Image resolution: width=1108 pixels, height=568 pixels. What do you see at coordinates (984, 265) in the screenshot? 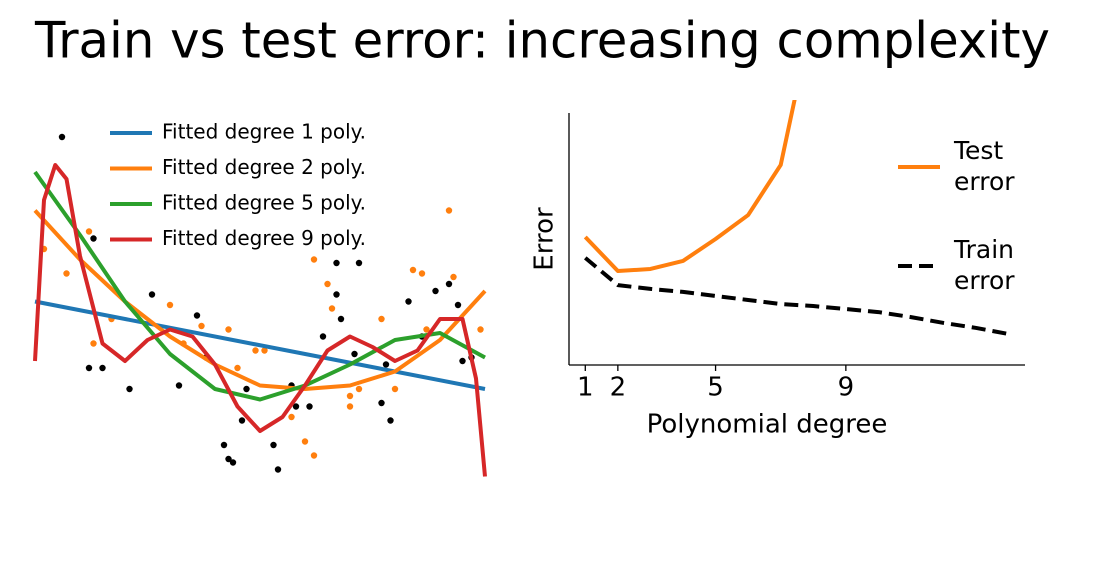
I see `legend-label: Train error` at bounding box center [984, 265].